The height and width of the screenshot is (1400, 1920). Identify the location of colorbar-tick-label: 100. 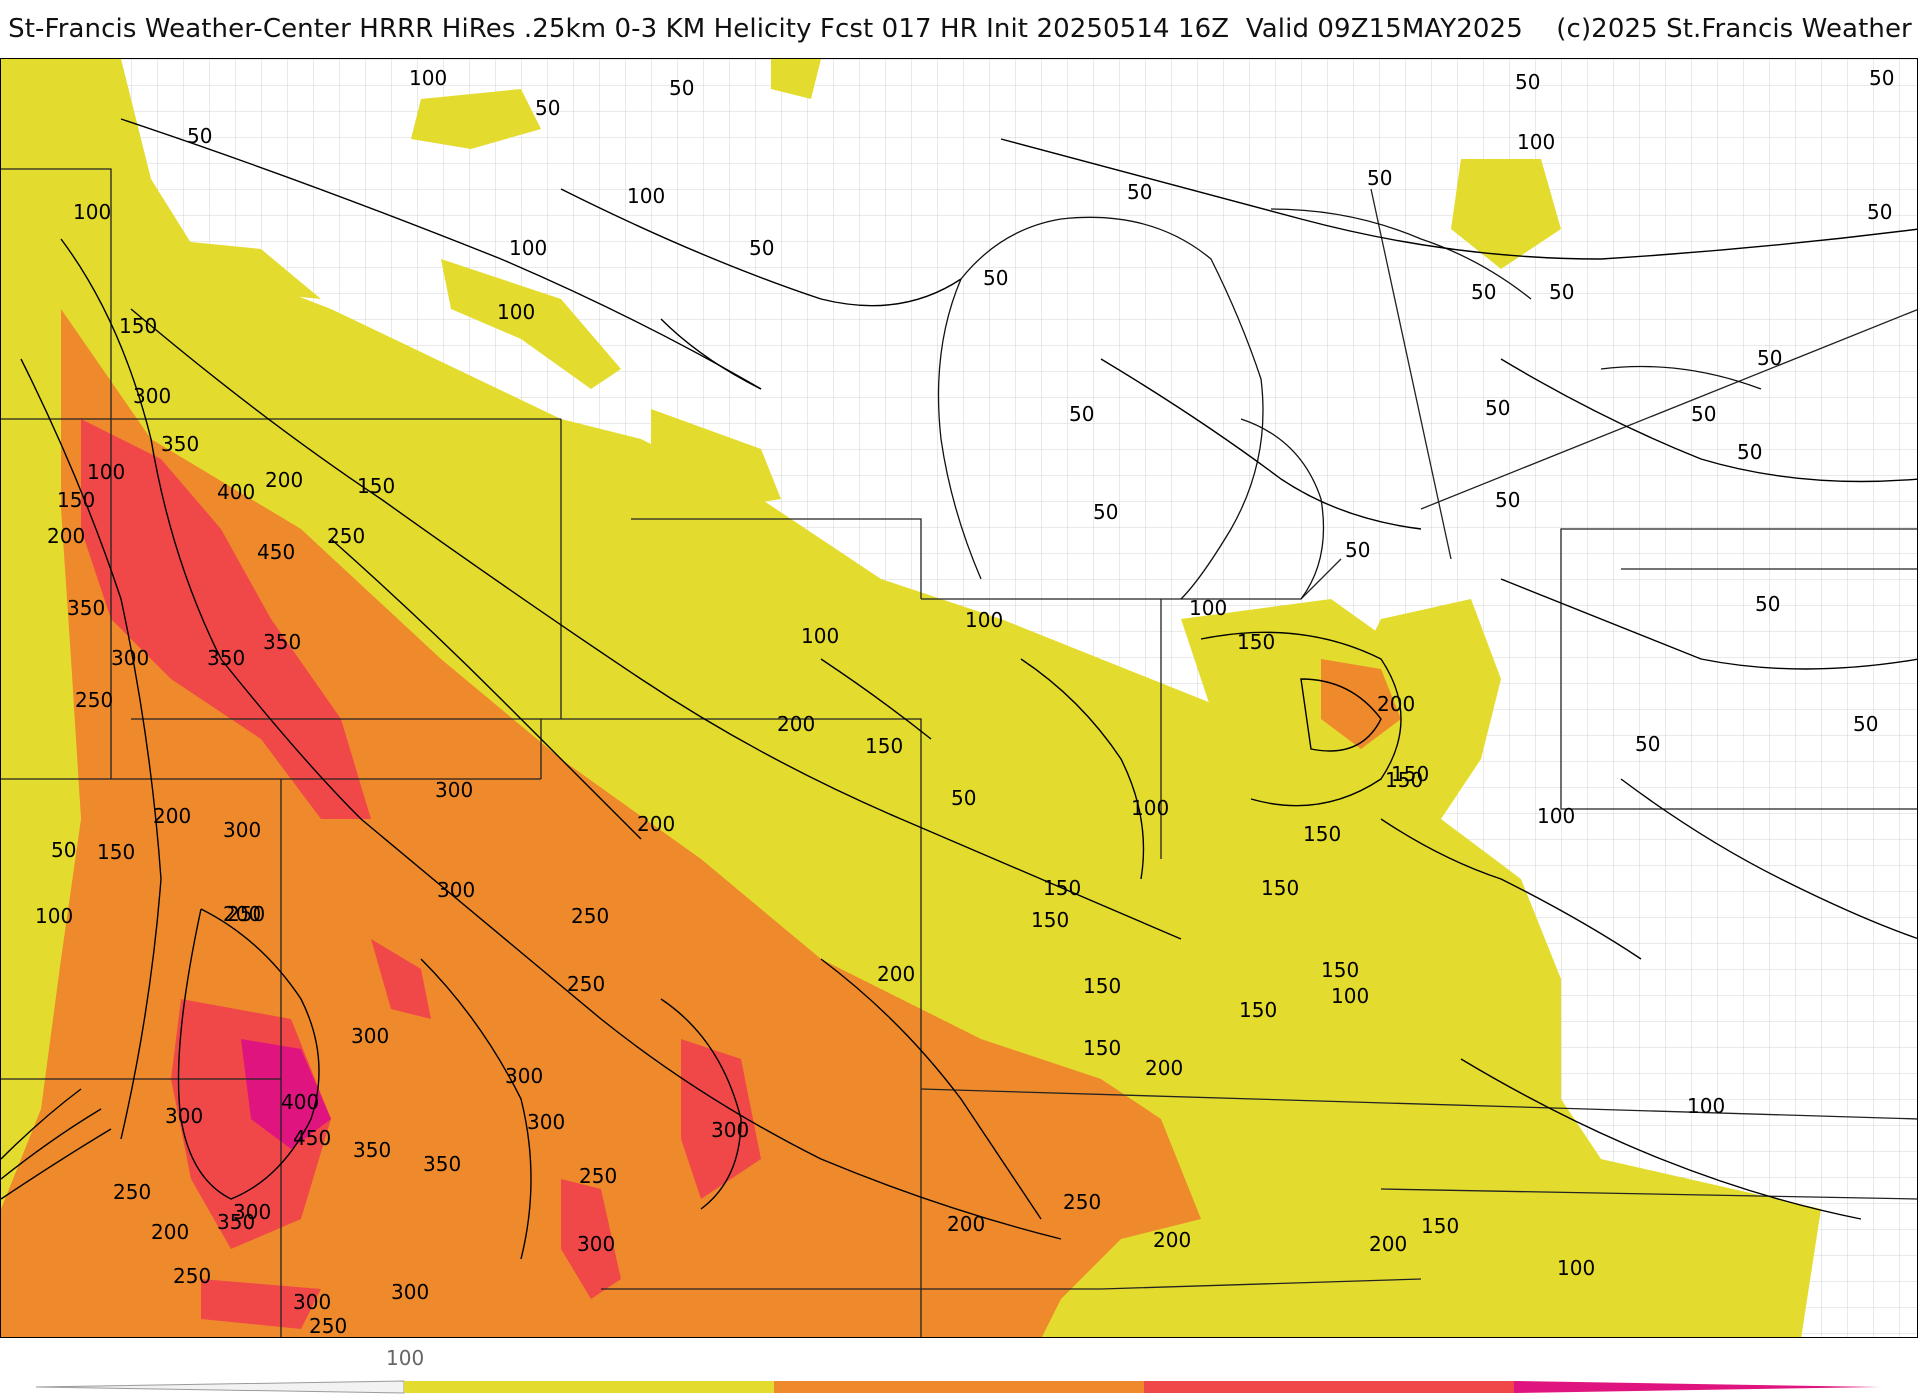
(405, 1358).